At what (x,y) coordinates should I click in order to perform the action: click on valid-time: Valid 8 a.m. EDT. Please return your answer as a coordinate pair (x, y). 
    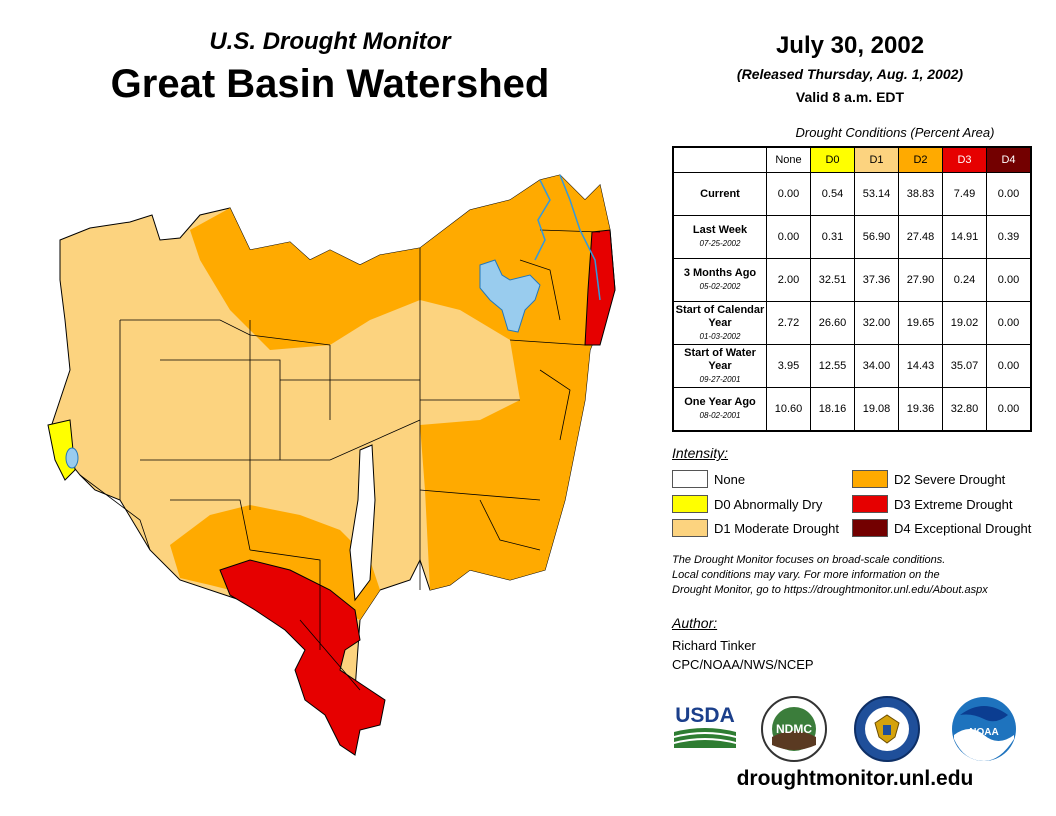
    Looking at the image, I should click on (850, 97).